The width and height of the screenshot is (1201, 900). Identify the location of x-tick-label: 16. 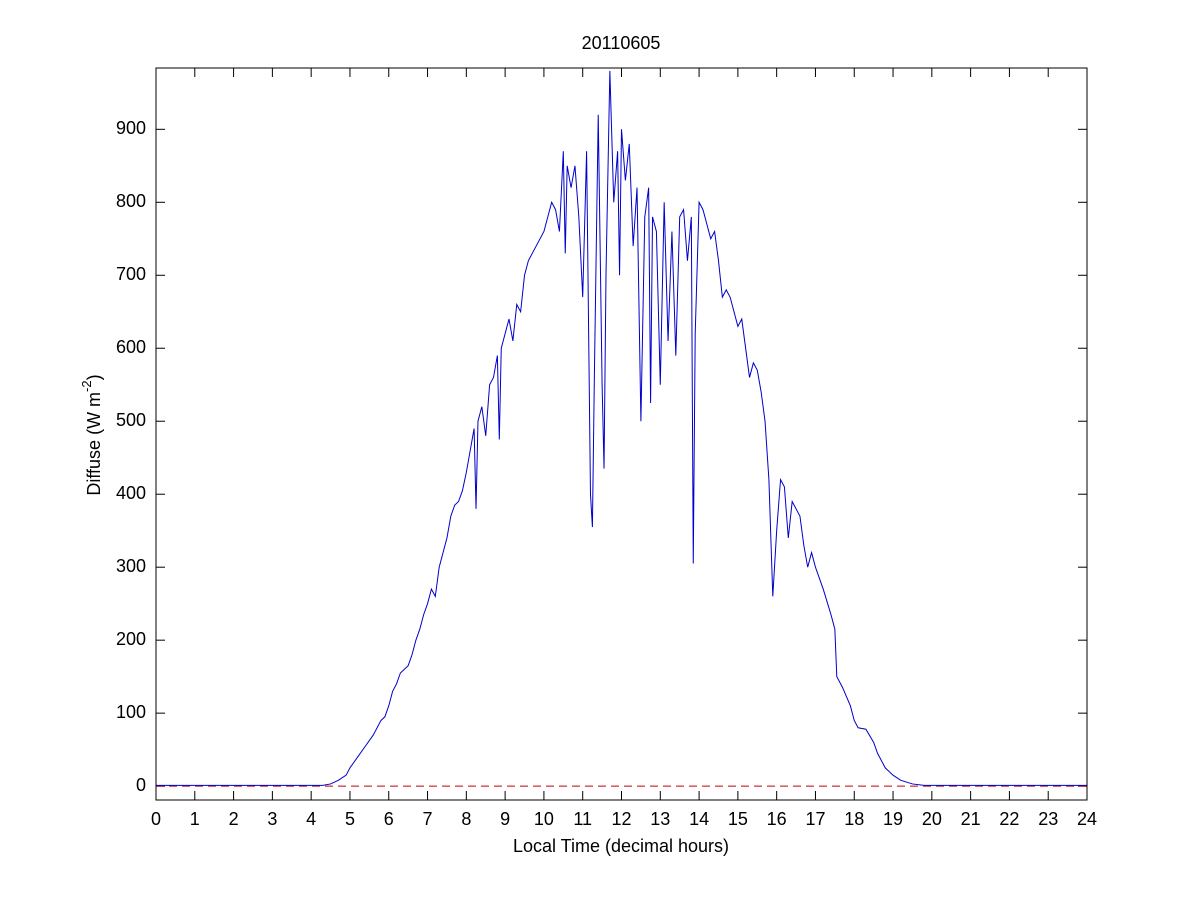
(777, 819).